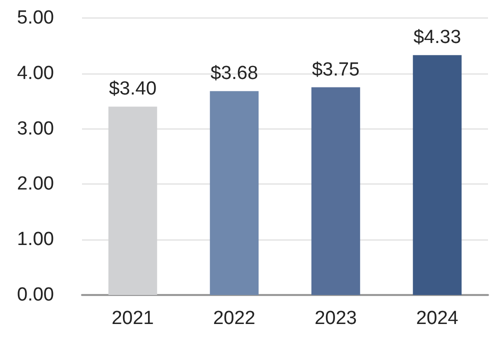 Image resolution: width=498 pixels, height=344 pixels. I want to click on y-tick-label: 0.00, so click(35, 295).